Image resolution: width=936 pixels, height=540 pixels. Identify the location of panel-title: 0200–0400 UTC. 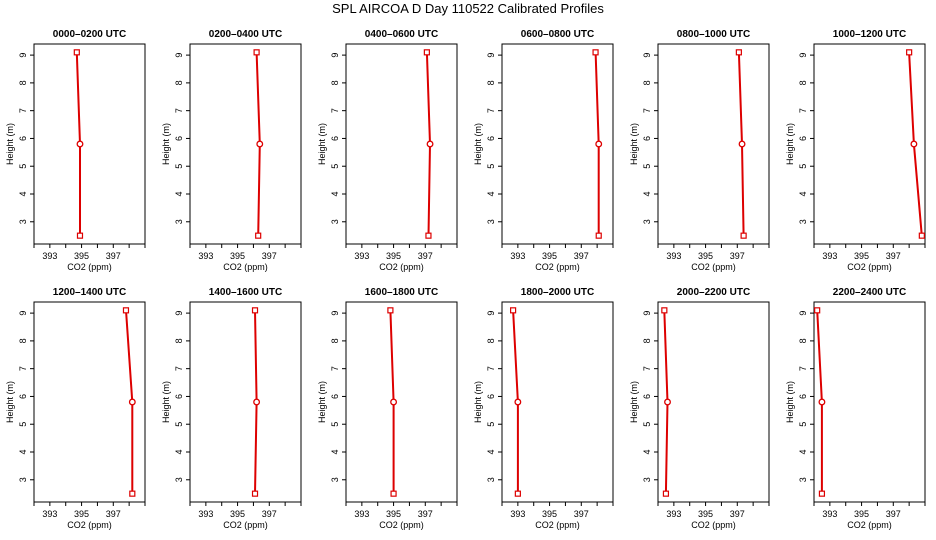
(245, 34).